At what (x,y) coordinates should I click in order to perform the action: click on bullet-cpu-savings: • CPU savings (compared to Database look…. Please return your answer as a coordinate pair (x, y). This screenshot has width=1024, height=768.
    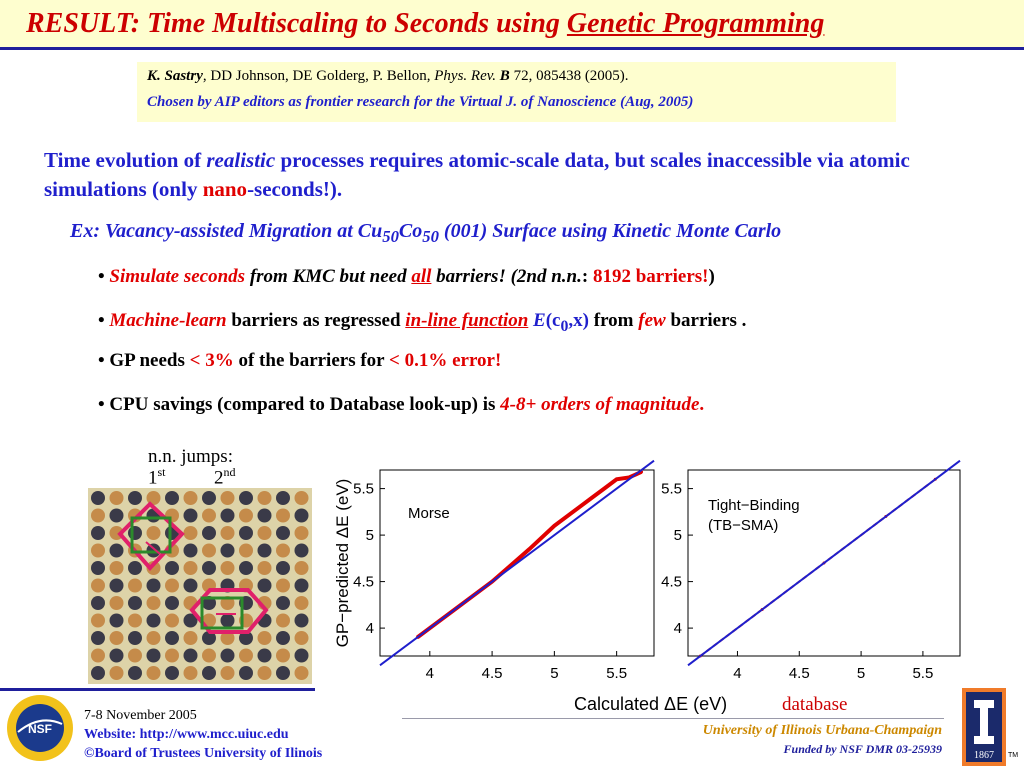
    Looking at the image, I should click on (401, 404).